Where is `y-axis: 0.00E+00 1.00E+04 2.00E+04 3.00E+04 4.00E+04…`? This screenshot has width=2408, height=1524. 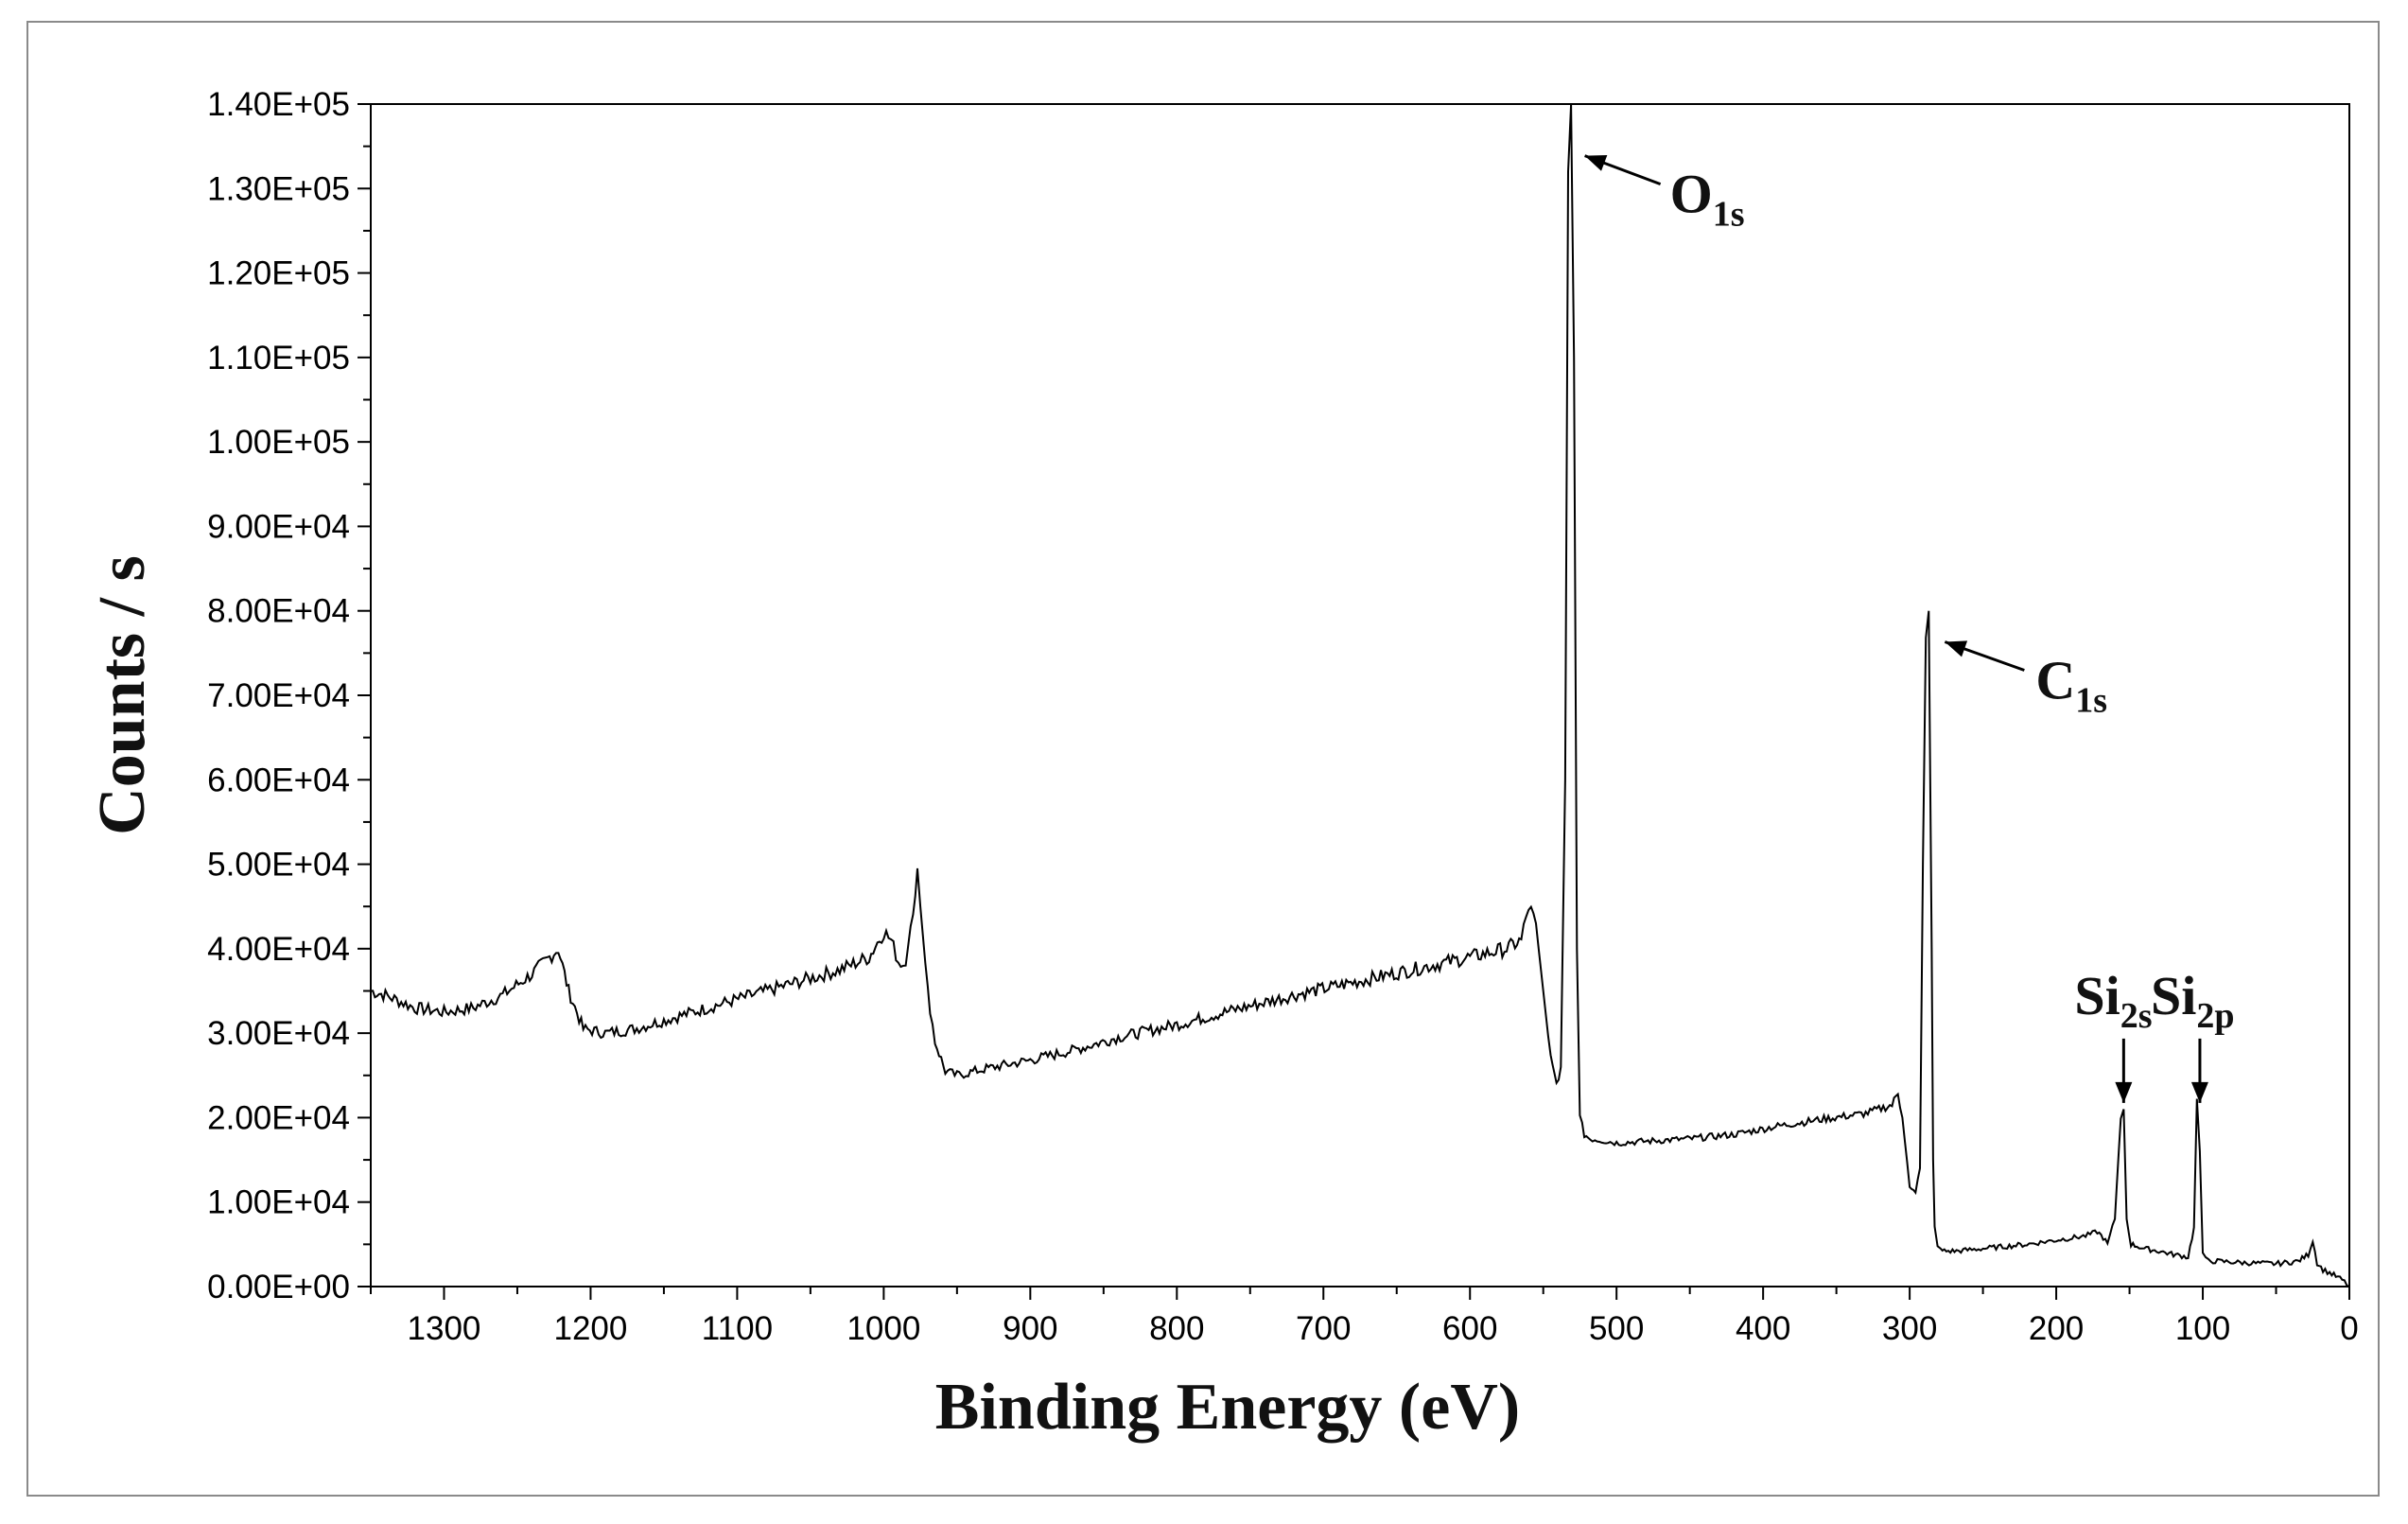 y-axis: 0.00E+00 1.00E+04 2.00E+04 3.00E+04 4.00E+04… is located at coordinates (289, 695).